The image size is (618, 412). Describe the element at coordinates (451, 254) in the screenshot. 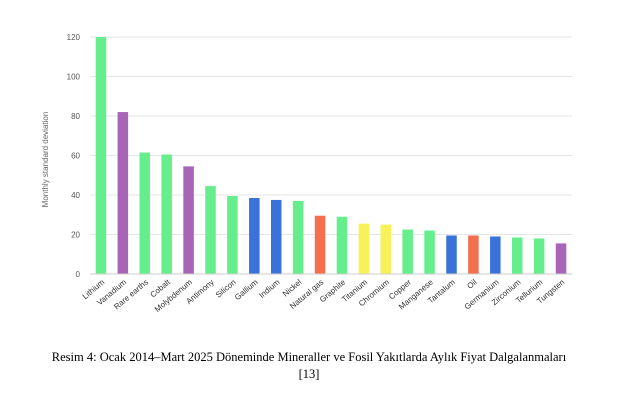

I see `bar-tantalum` at that location.